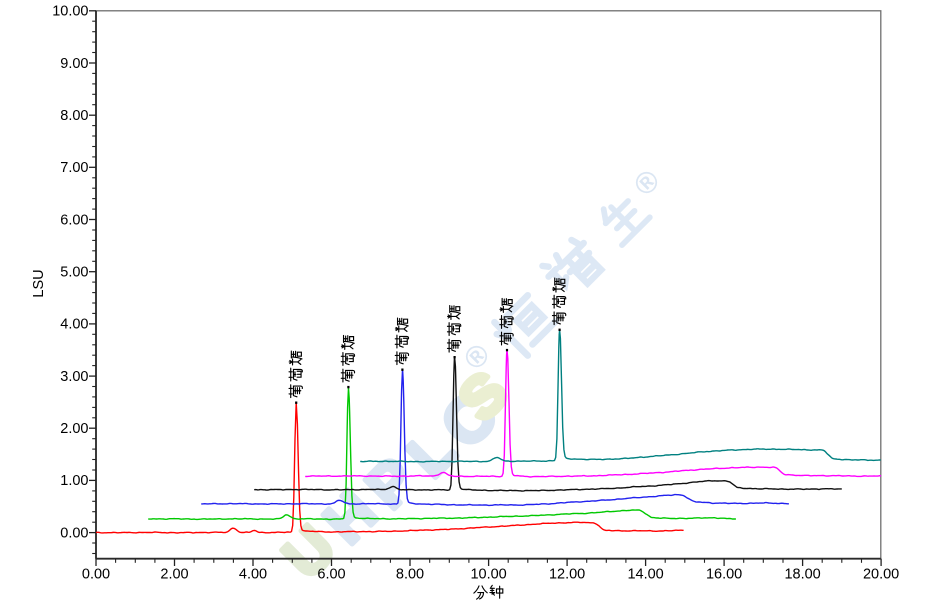  Describe the element at coordinates (74, 481) in the screenshot. I see `svg-text: 1.00` at that location.